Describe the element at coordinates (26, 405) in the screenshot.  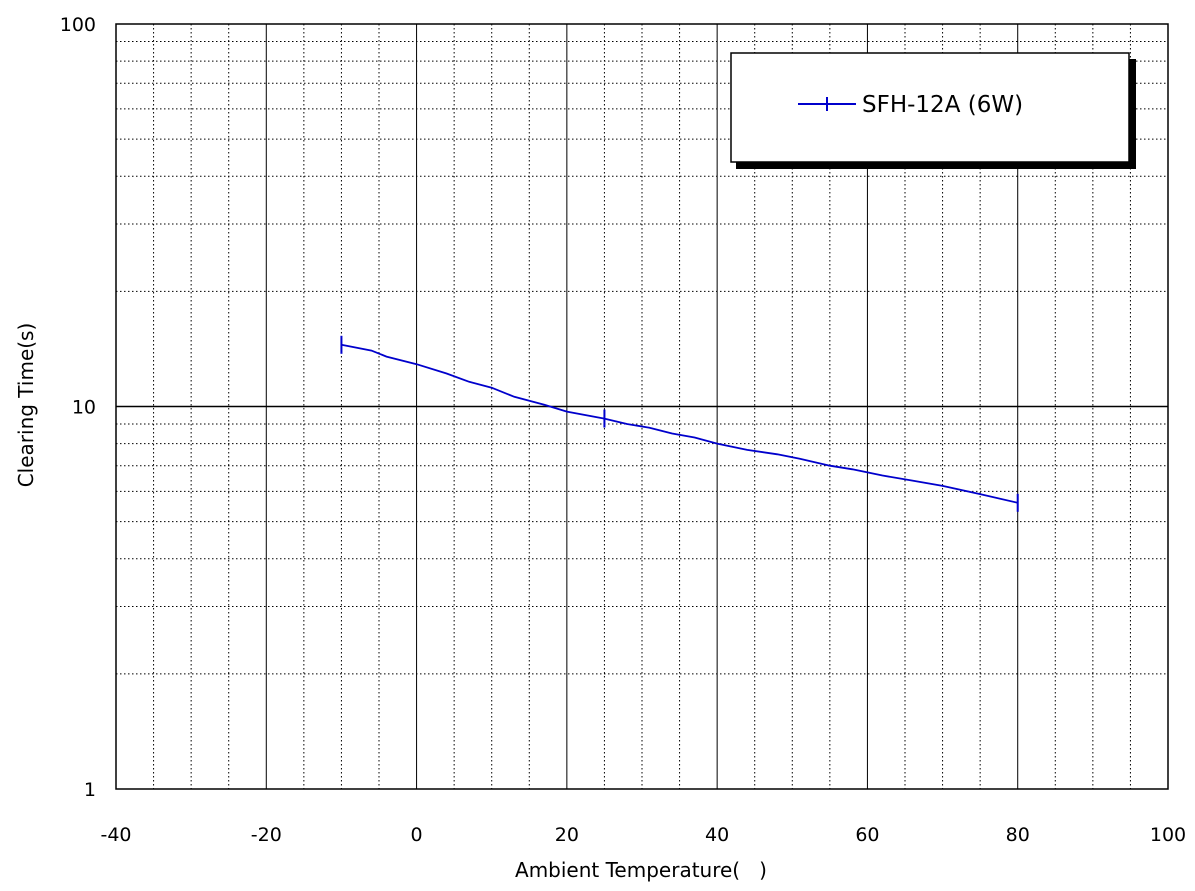
I see `y-axis-title: Clearing Time(s)` at that location.